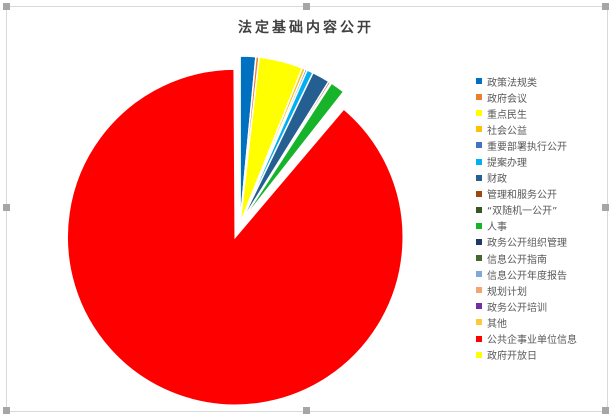  I want to click on legend-label: 重要部署执行公开, so click(527, 147).